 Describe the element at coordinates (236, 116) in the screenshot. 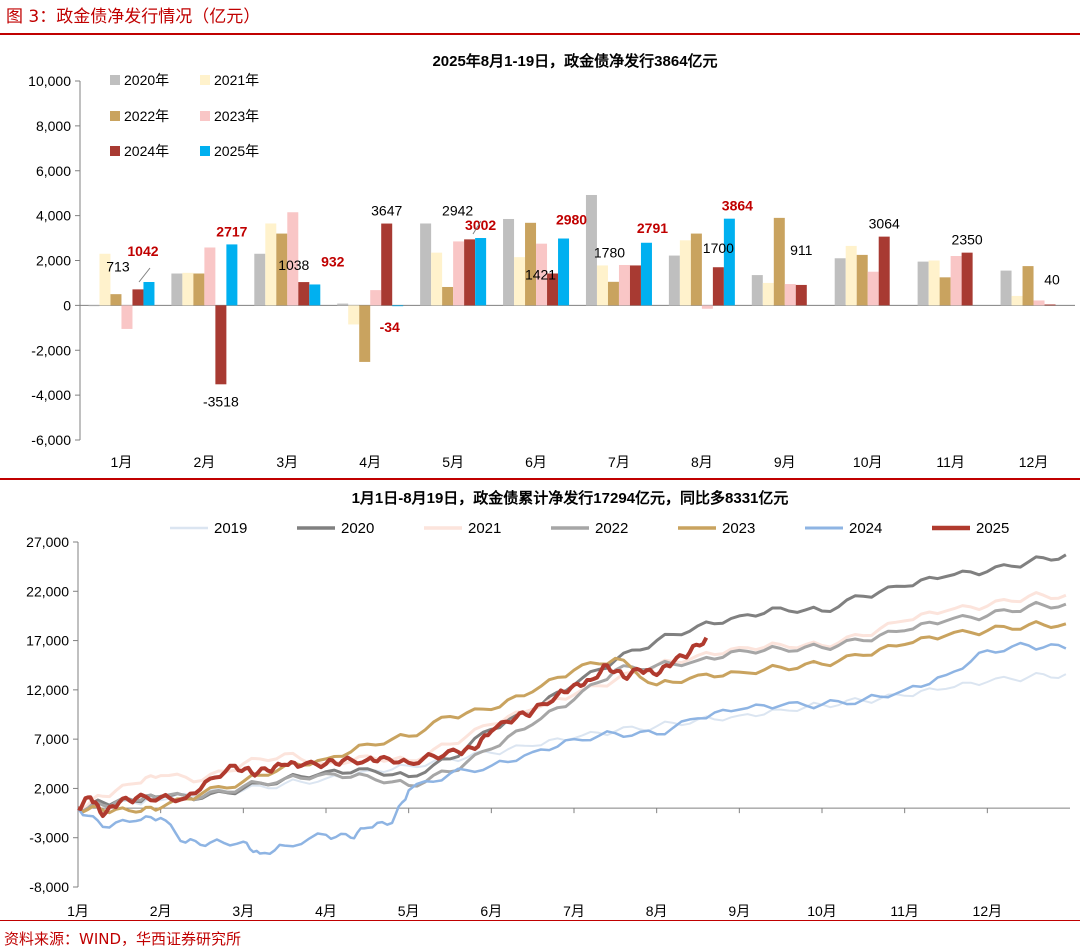

I see `legend-label-2023年: 2023年` at that location.